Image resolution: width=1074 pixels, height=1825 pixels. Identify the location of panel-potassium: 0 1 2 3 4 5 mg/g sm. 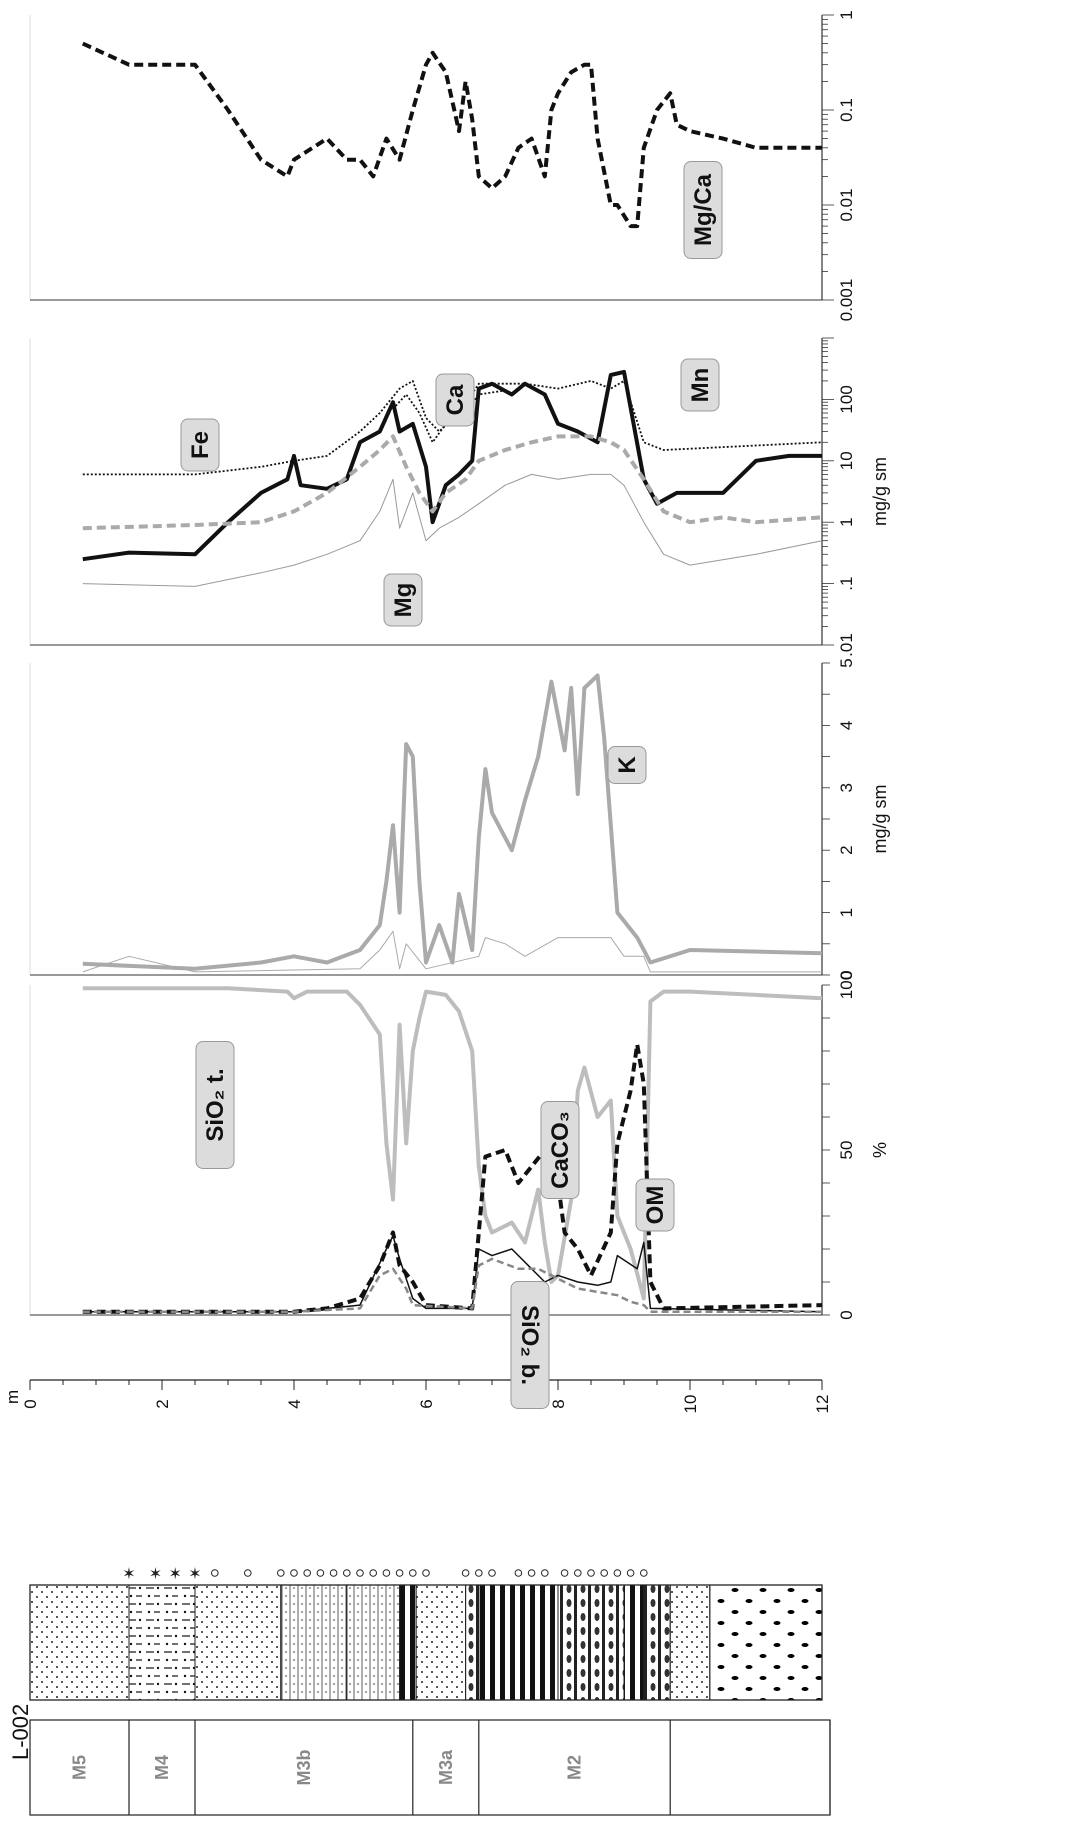
(459, 819).